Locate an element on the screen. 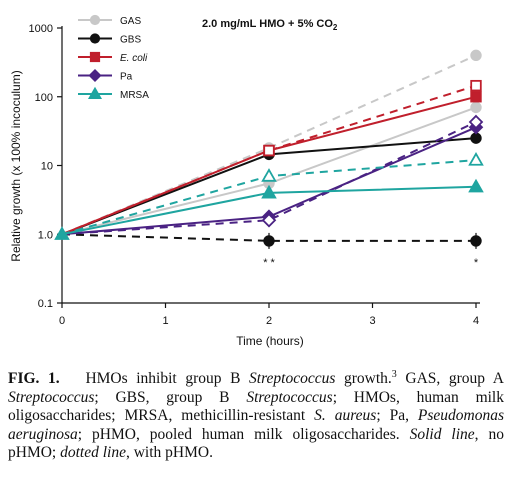 Image resolution: width=511 pixels, height=504 pixels. caption-text: ; Pa, is located at coordinates (397, 416).